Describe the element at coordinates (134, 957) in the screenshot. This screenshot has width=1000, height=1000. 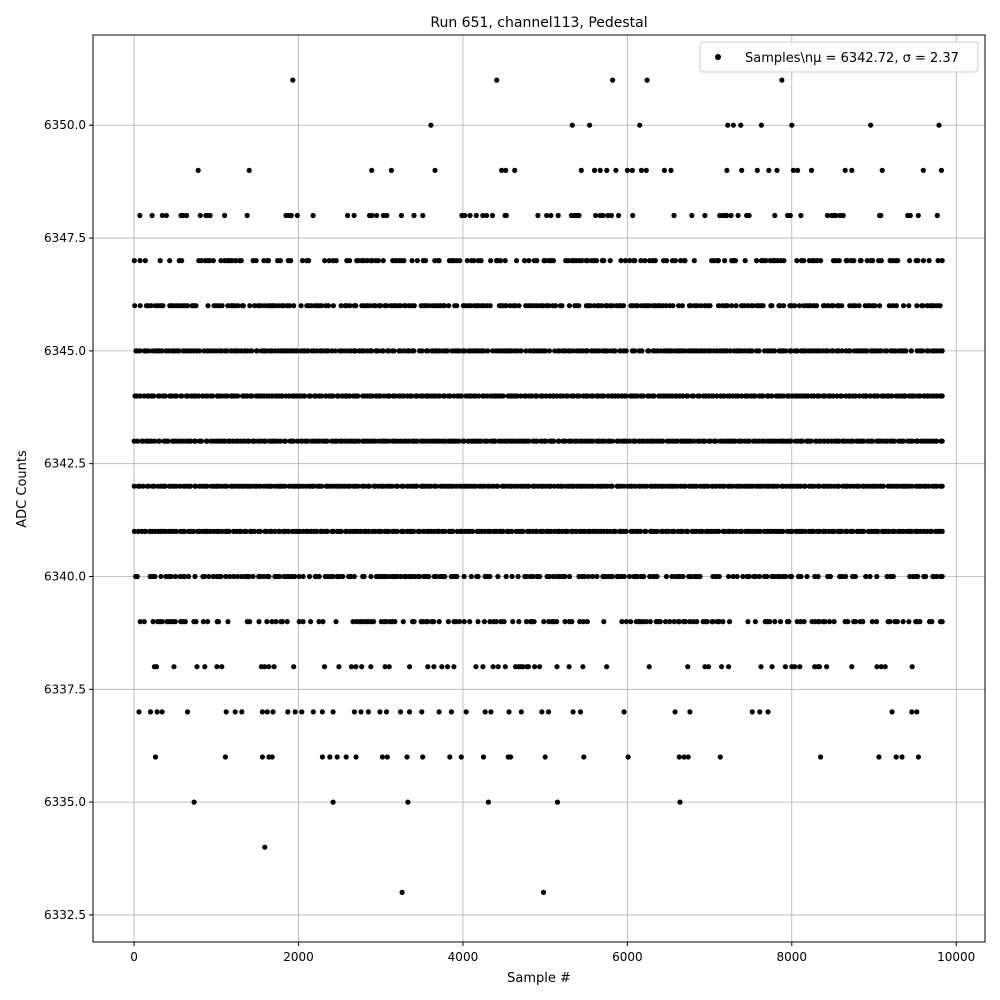
I see `x-tick-label: 0` at that location.